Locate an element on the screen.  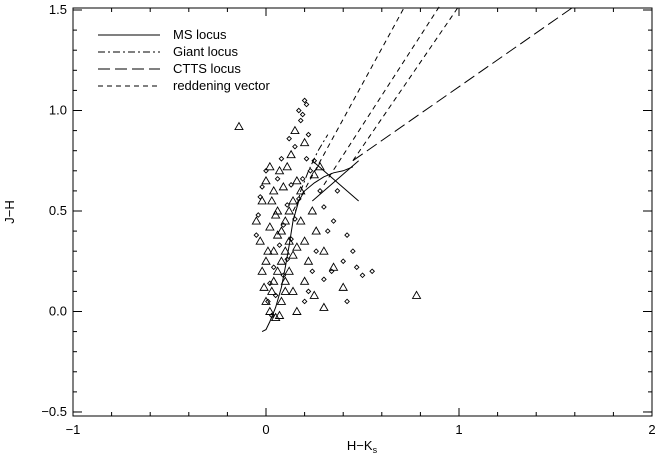
legend-label: Giant locus is located at coordinates (206, 51).